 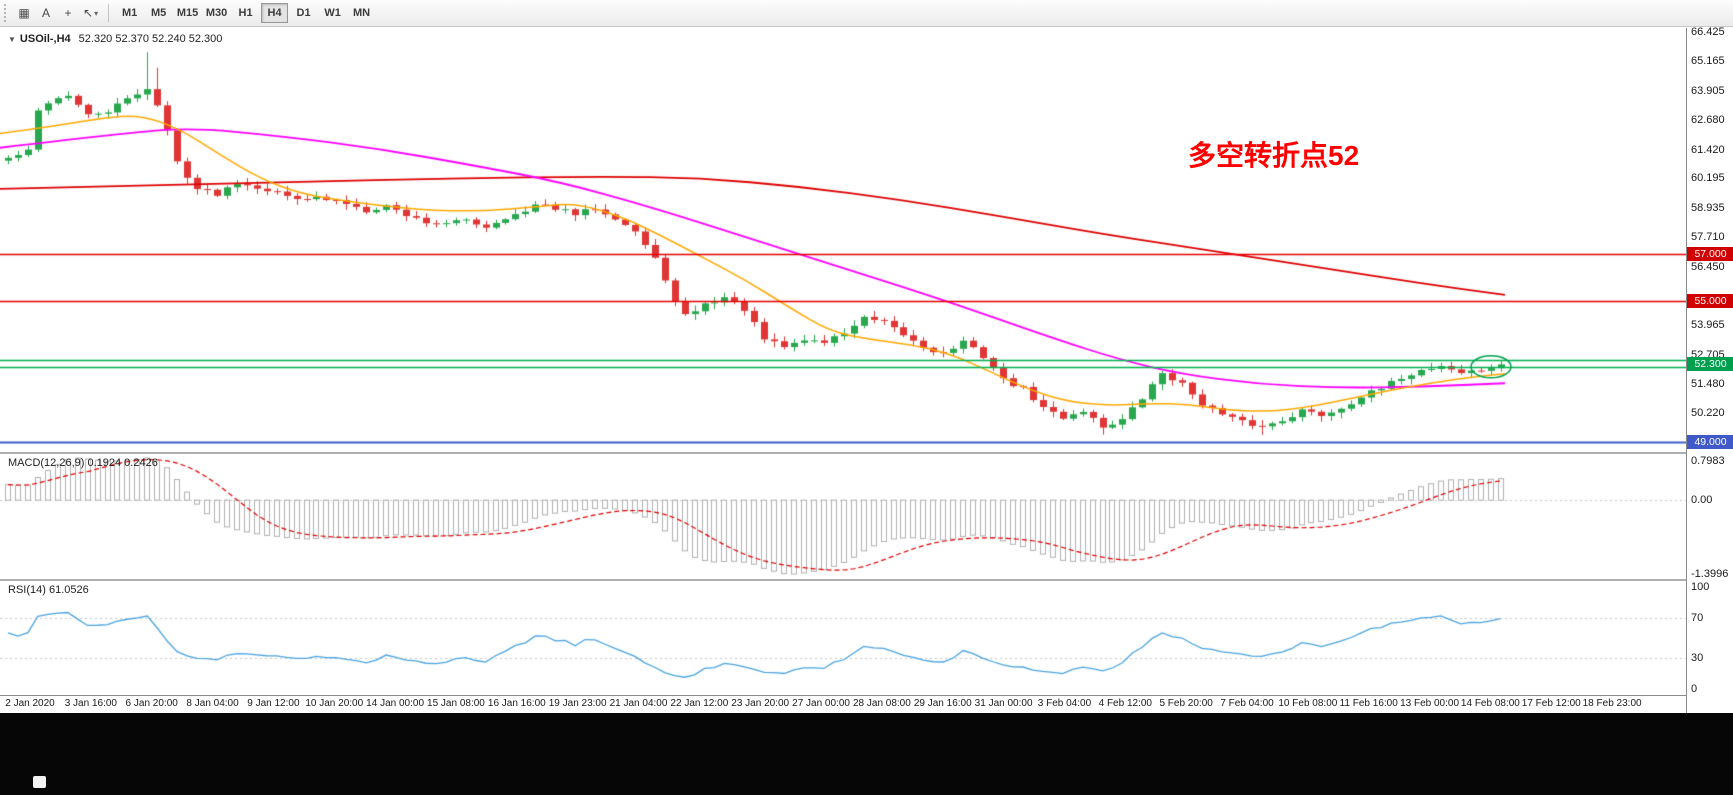 I want to click on time-axis-label: 22 Jan 12:00, so click(x=699, y=703).